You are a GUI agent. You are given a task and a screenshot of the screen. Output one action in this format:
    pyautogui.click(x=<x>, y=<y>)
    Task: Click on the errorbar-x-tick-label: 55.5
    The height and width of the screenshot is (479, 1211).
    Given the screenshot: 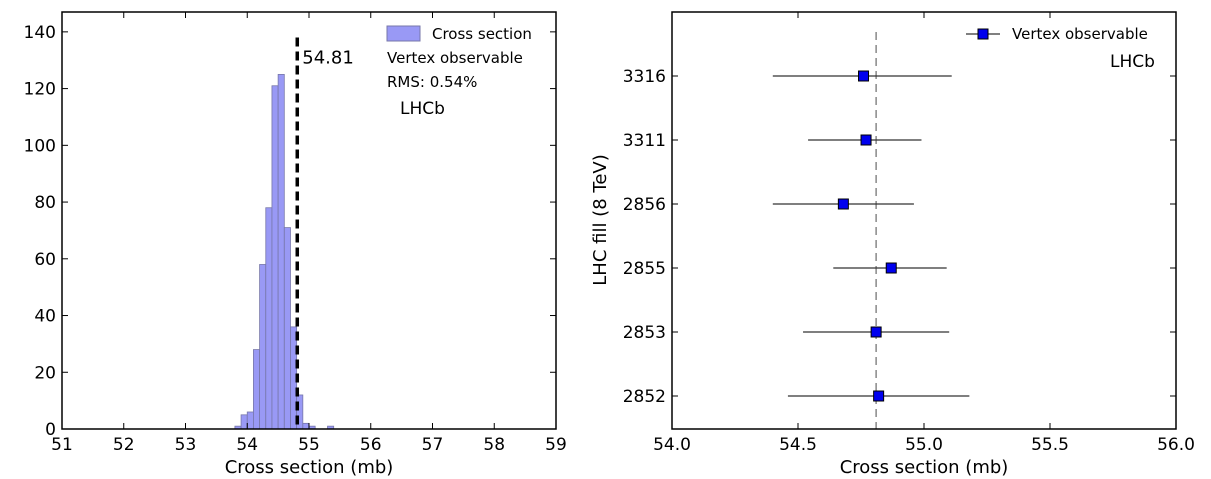 What is the action you would take?
    pyautogui.click(x=1050, y=445)
    